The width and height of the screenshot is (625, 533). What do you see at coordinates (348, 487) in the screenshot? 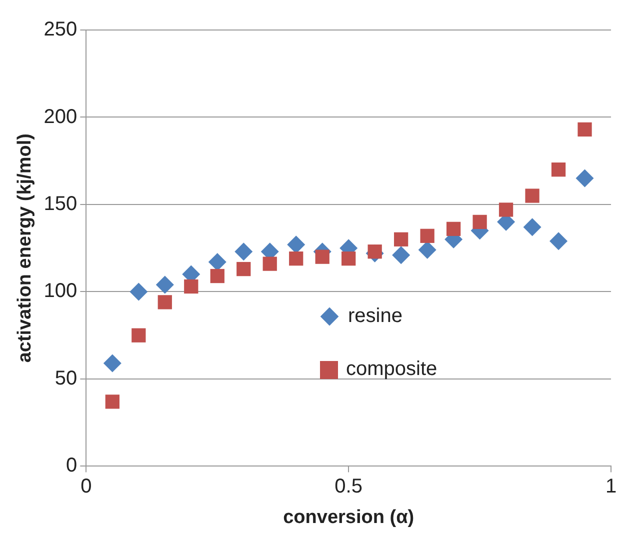
I see `x-tick-label: 0.5` at bounding box center [348, 487].